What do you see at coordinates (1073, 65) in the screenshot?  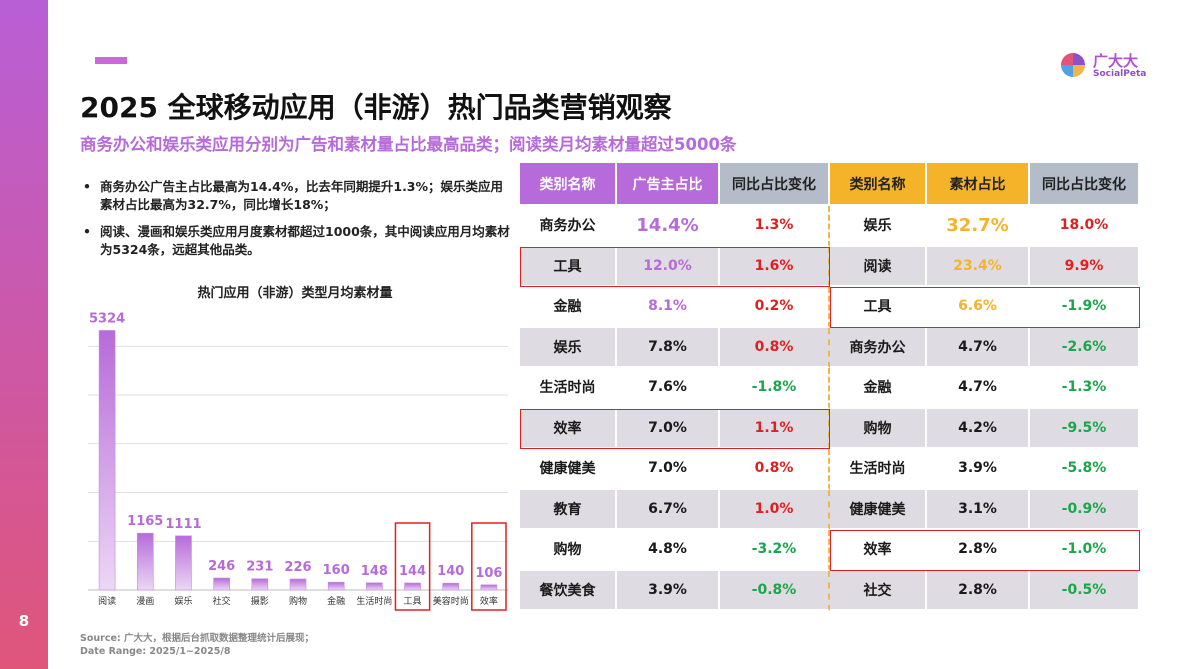 I see `socialpeta-logo-icon` at bounding box center [1073, 65].